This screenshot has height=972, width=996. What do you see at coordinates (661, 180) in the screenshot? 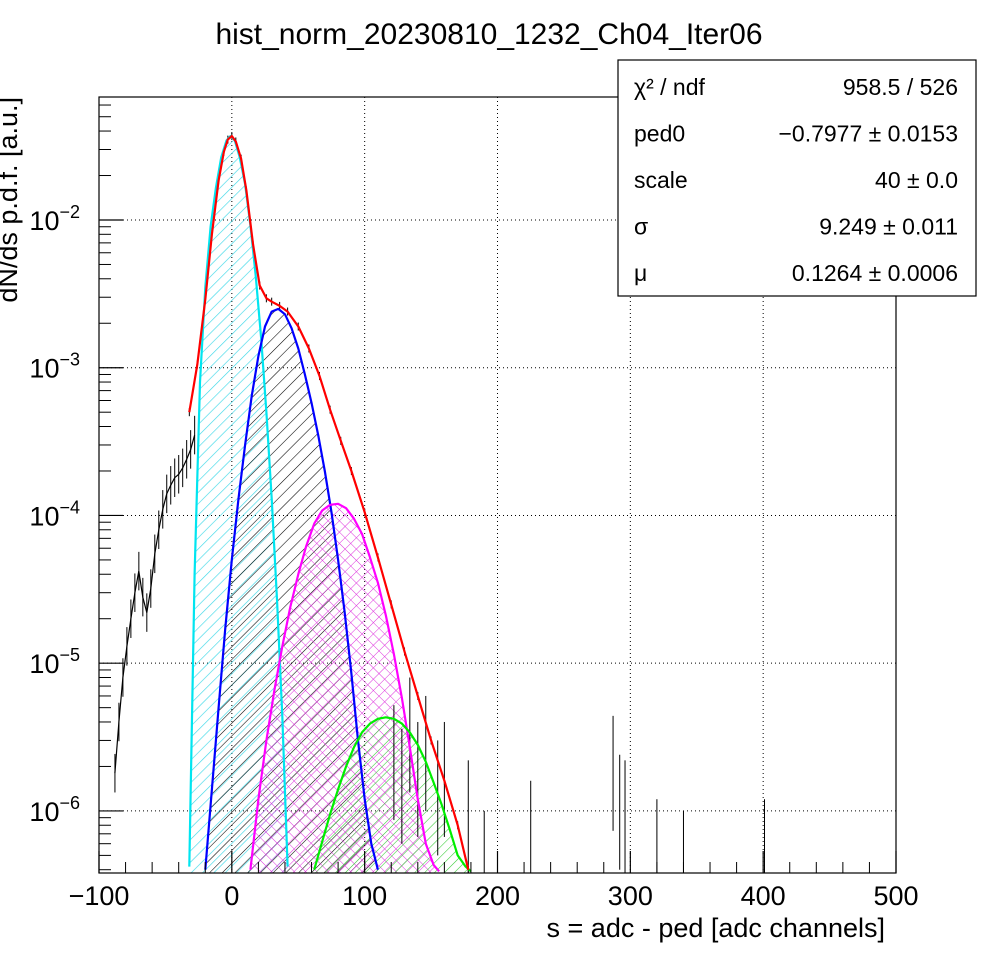
I see `stats-name: scale` at bounding box center [661, 180].